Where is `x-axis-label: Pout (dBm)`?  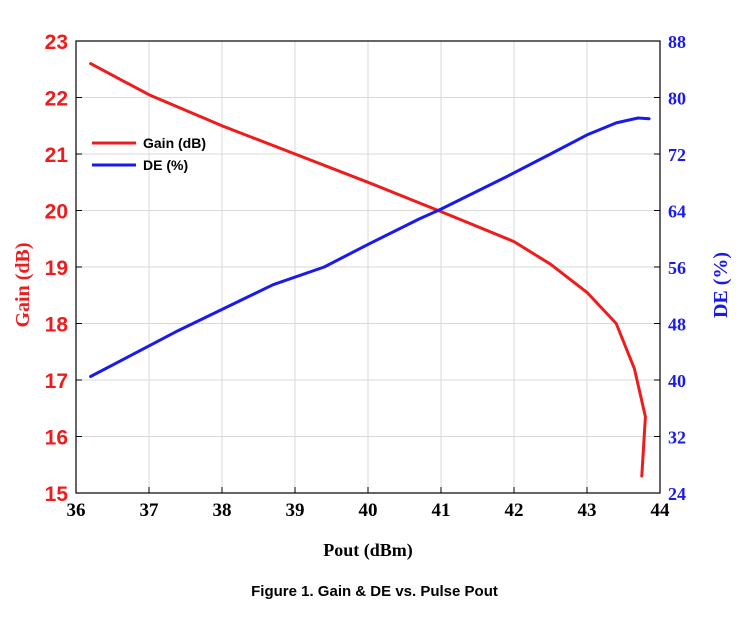 x-axis-label: Pout (dBm) is located at coordinates (368, 550).